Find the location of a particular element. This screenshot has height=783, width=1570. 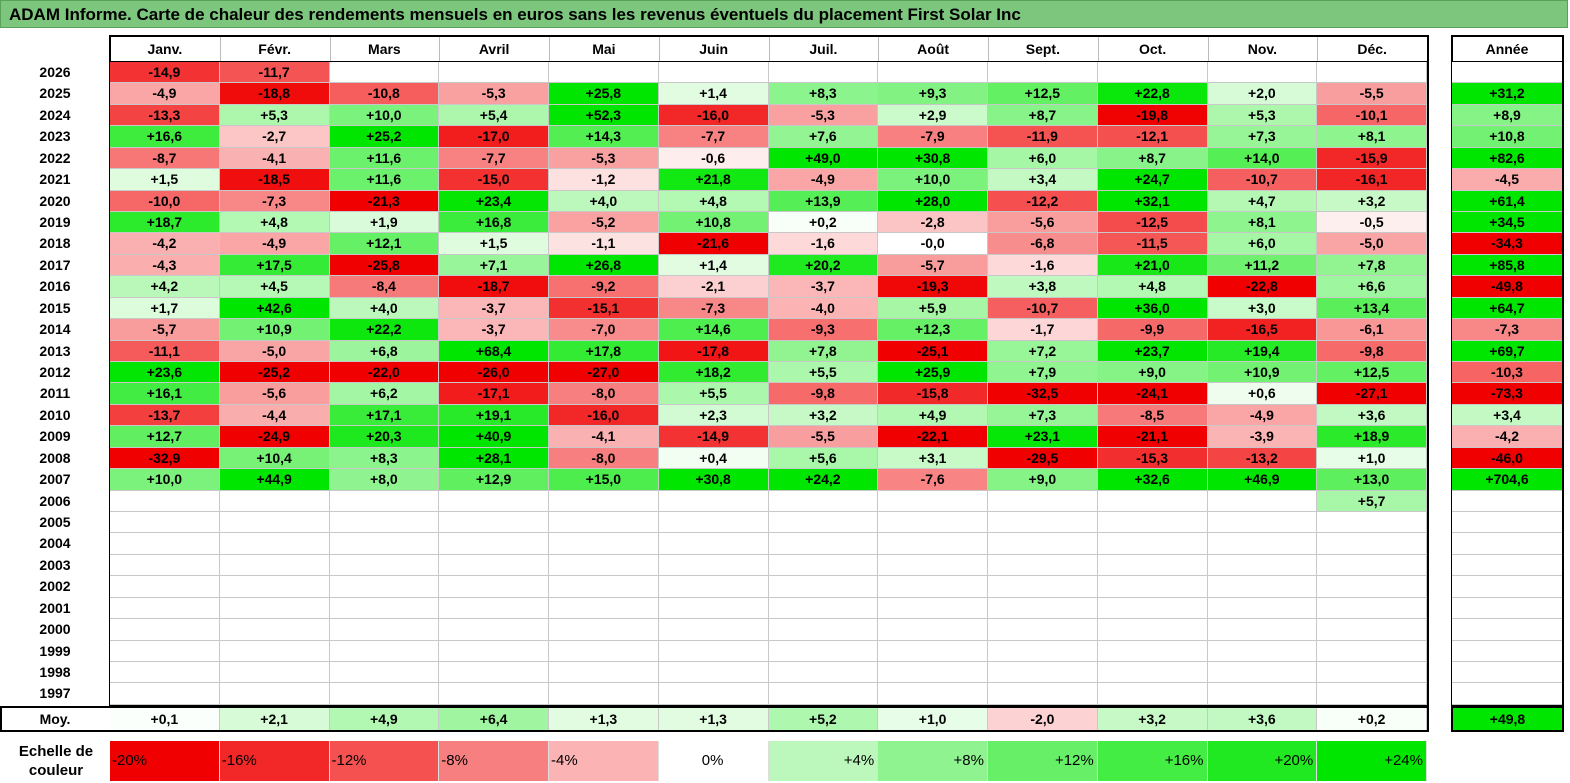

row-year-label: 2011 is located at coordinates (55, 393).